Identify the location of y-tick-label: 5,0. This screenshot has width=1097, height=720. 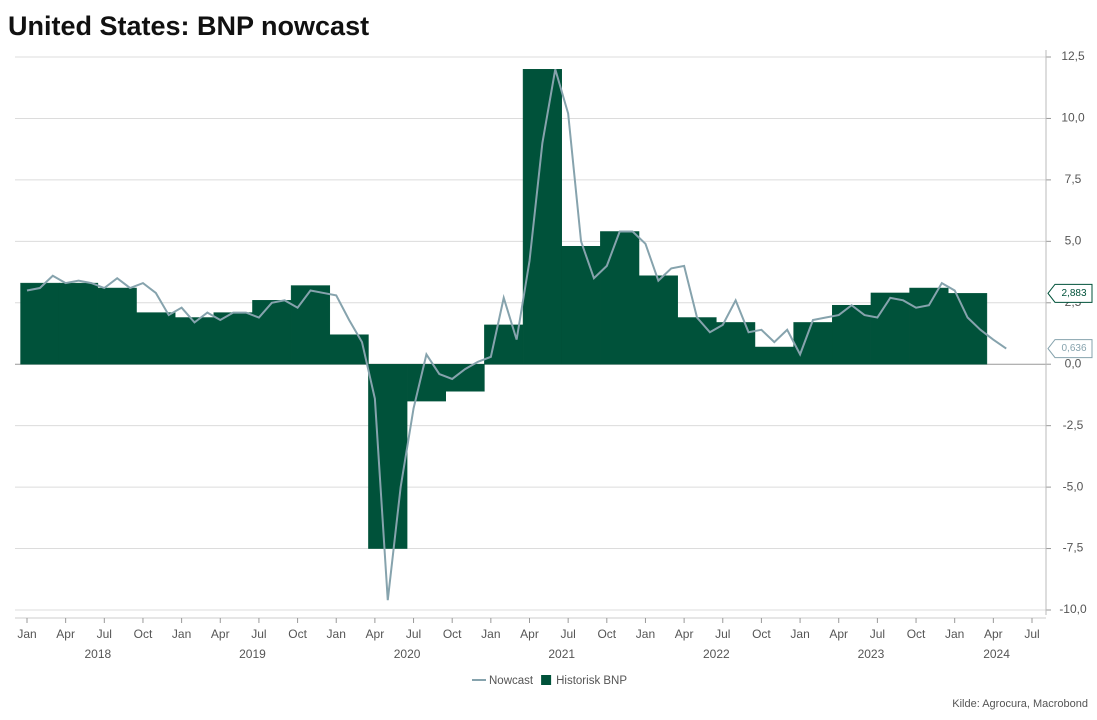
(1073, 241).